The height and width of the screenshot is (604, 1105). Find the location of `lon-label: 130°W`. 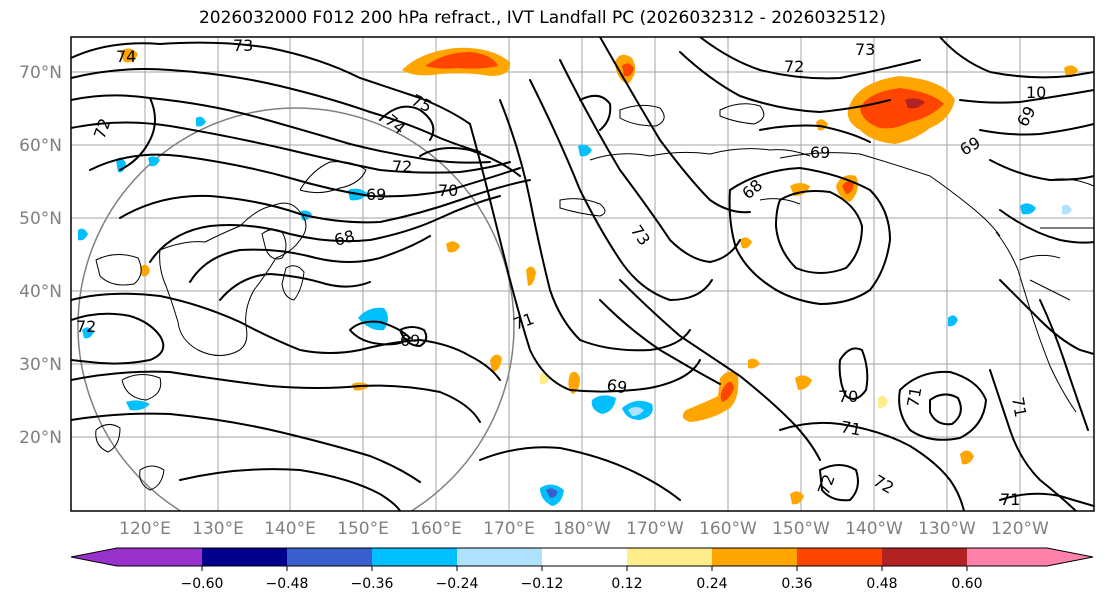

lon-label: 130°W is located at coordinates (947, 529).